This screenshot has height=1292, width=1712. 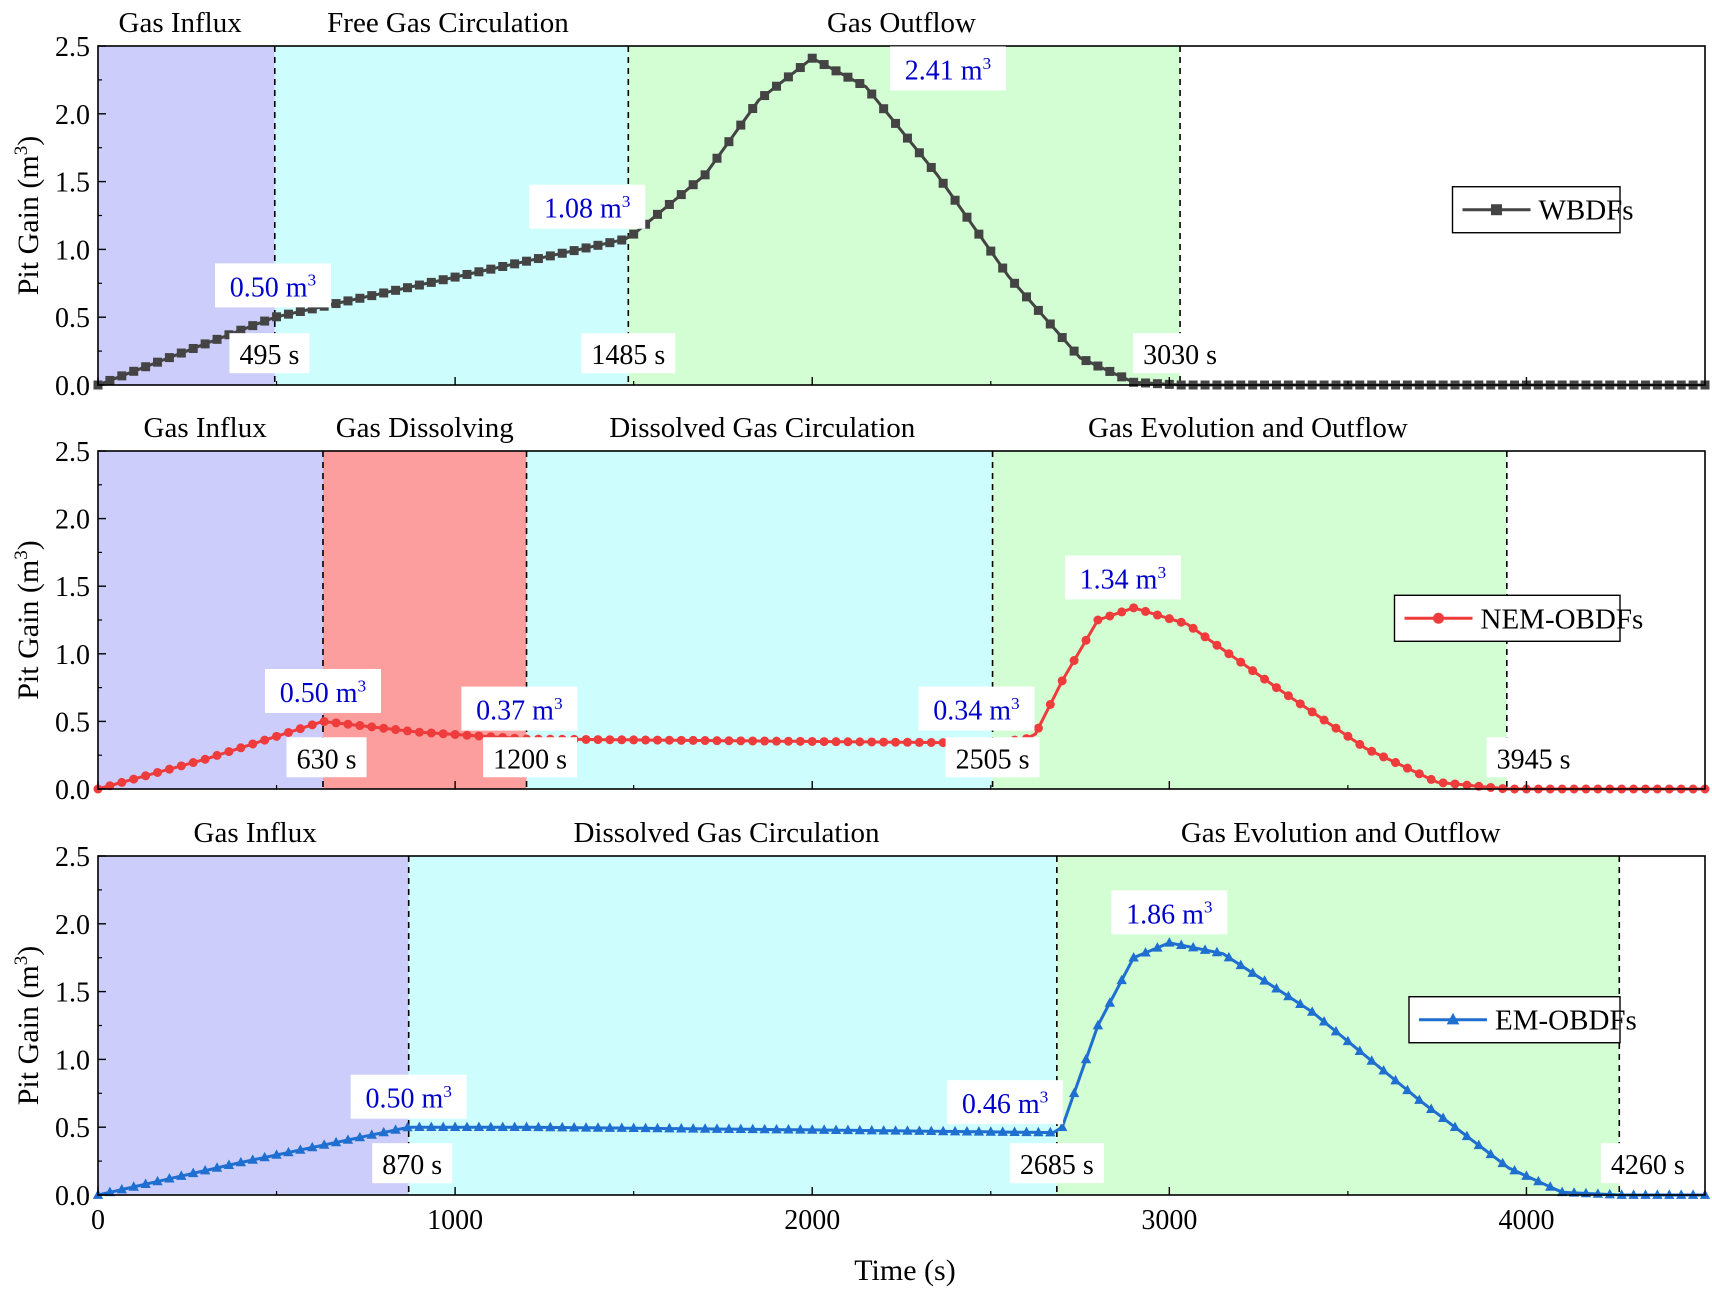 What do you see at coordinates (1001, 1104) in the screenshot?
I see `value-label-base: 0.46 m` at bounding box center [1001, 1104].